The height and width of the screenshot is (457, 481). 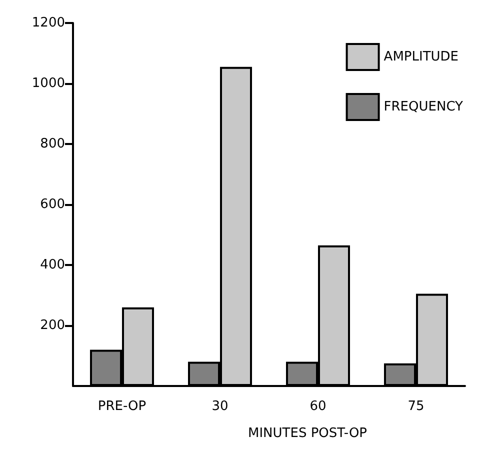 What do you see at coordinates (220, 406) in the screenshot?
I see `x-tick-label: 30` at bounding box center [220, 406].